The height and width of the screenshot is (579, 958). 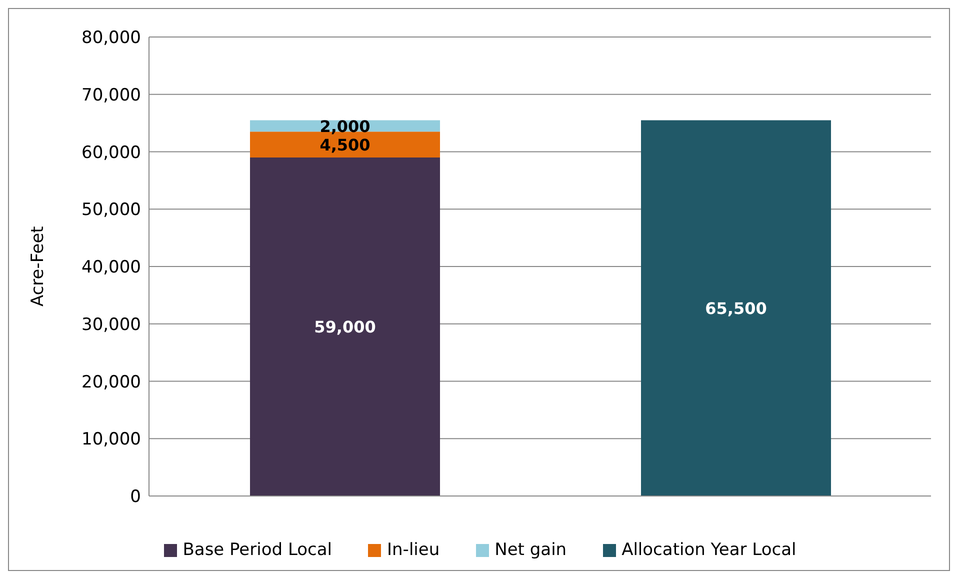 I want to click on legend-label: Net gain, so click(x=530, y=550).